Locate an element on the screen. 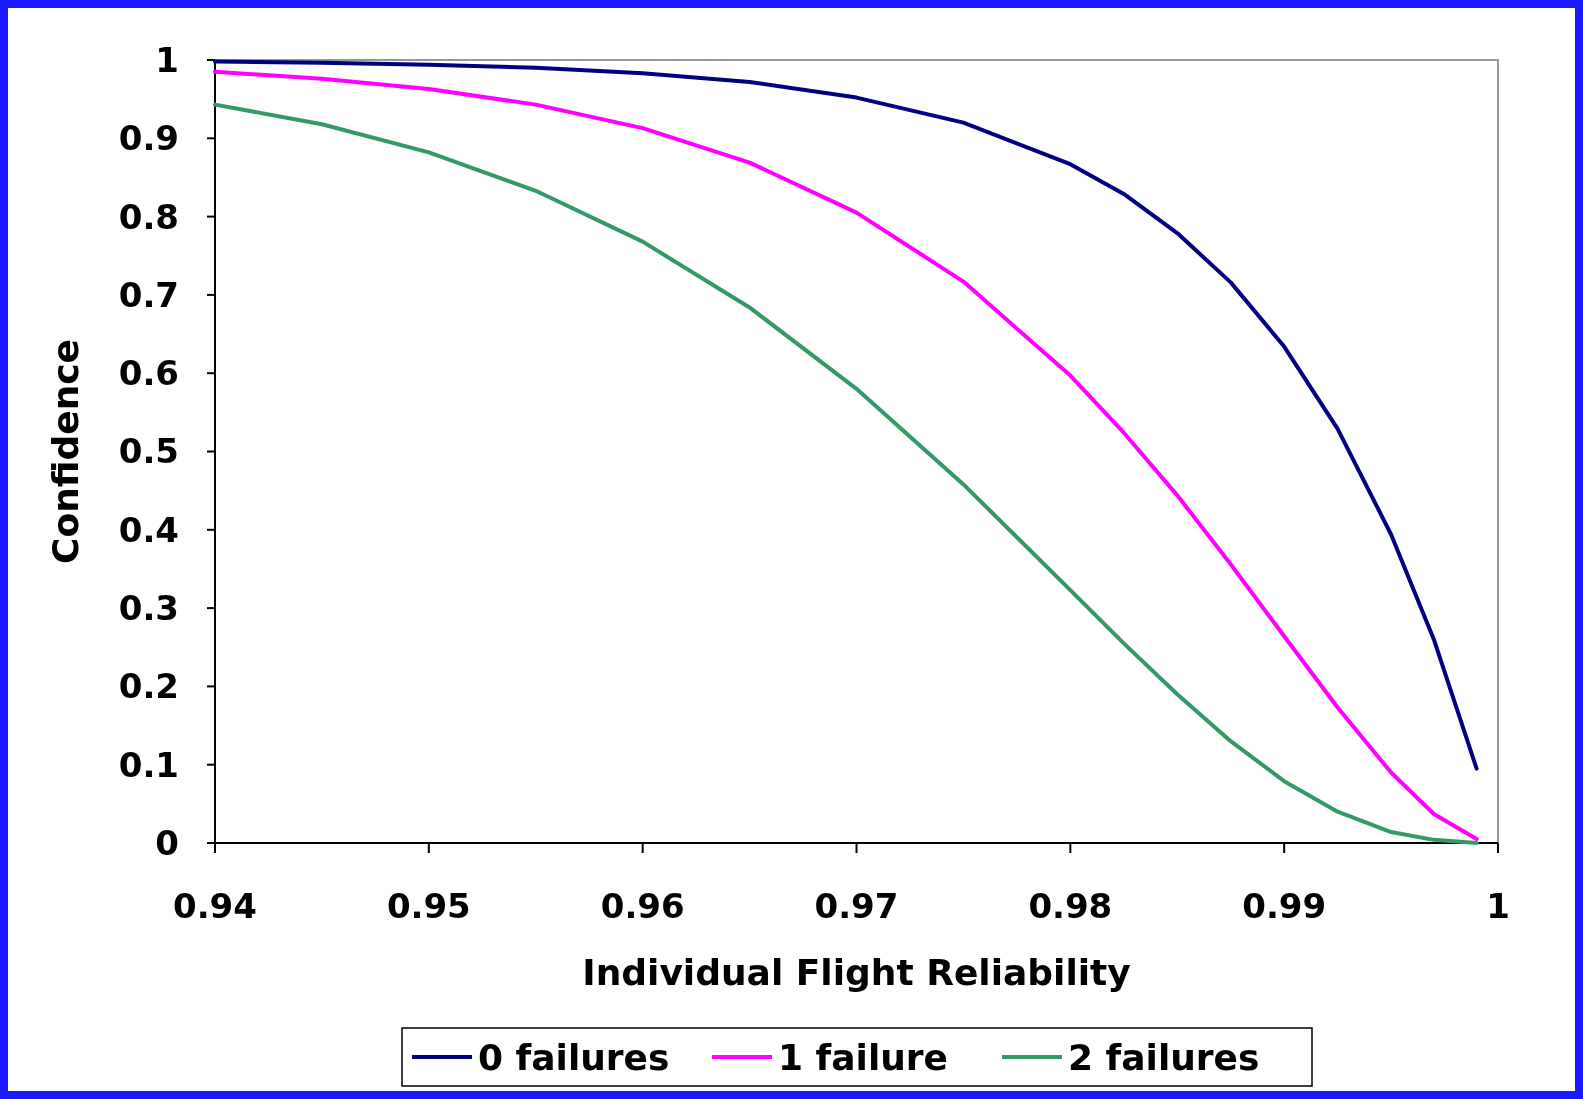 The width and height of the screenshot is (1583, 1099). x-tick-label: 0.94 is located at coordinates (215, 906).